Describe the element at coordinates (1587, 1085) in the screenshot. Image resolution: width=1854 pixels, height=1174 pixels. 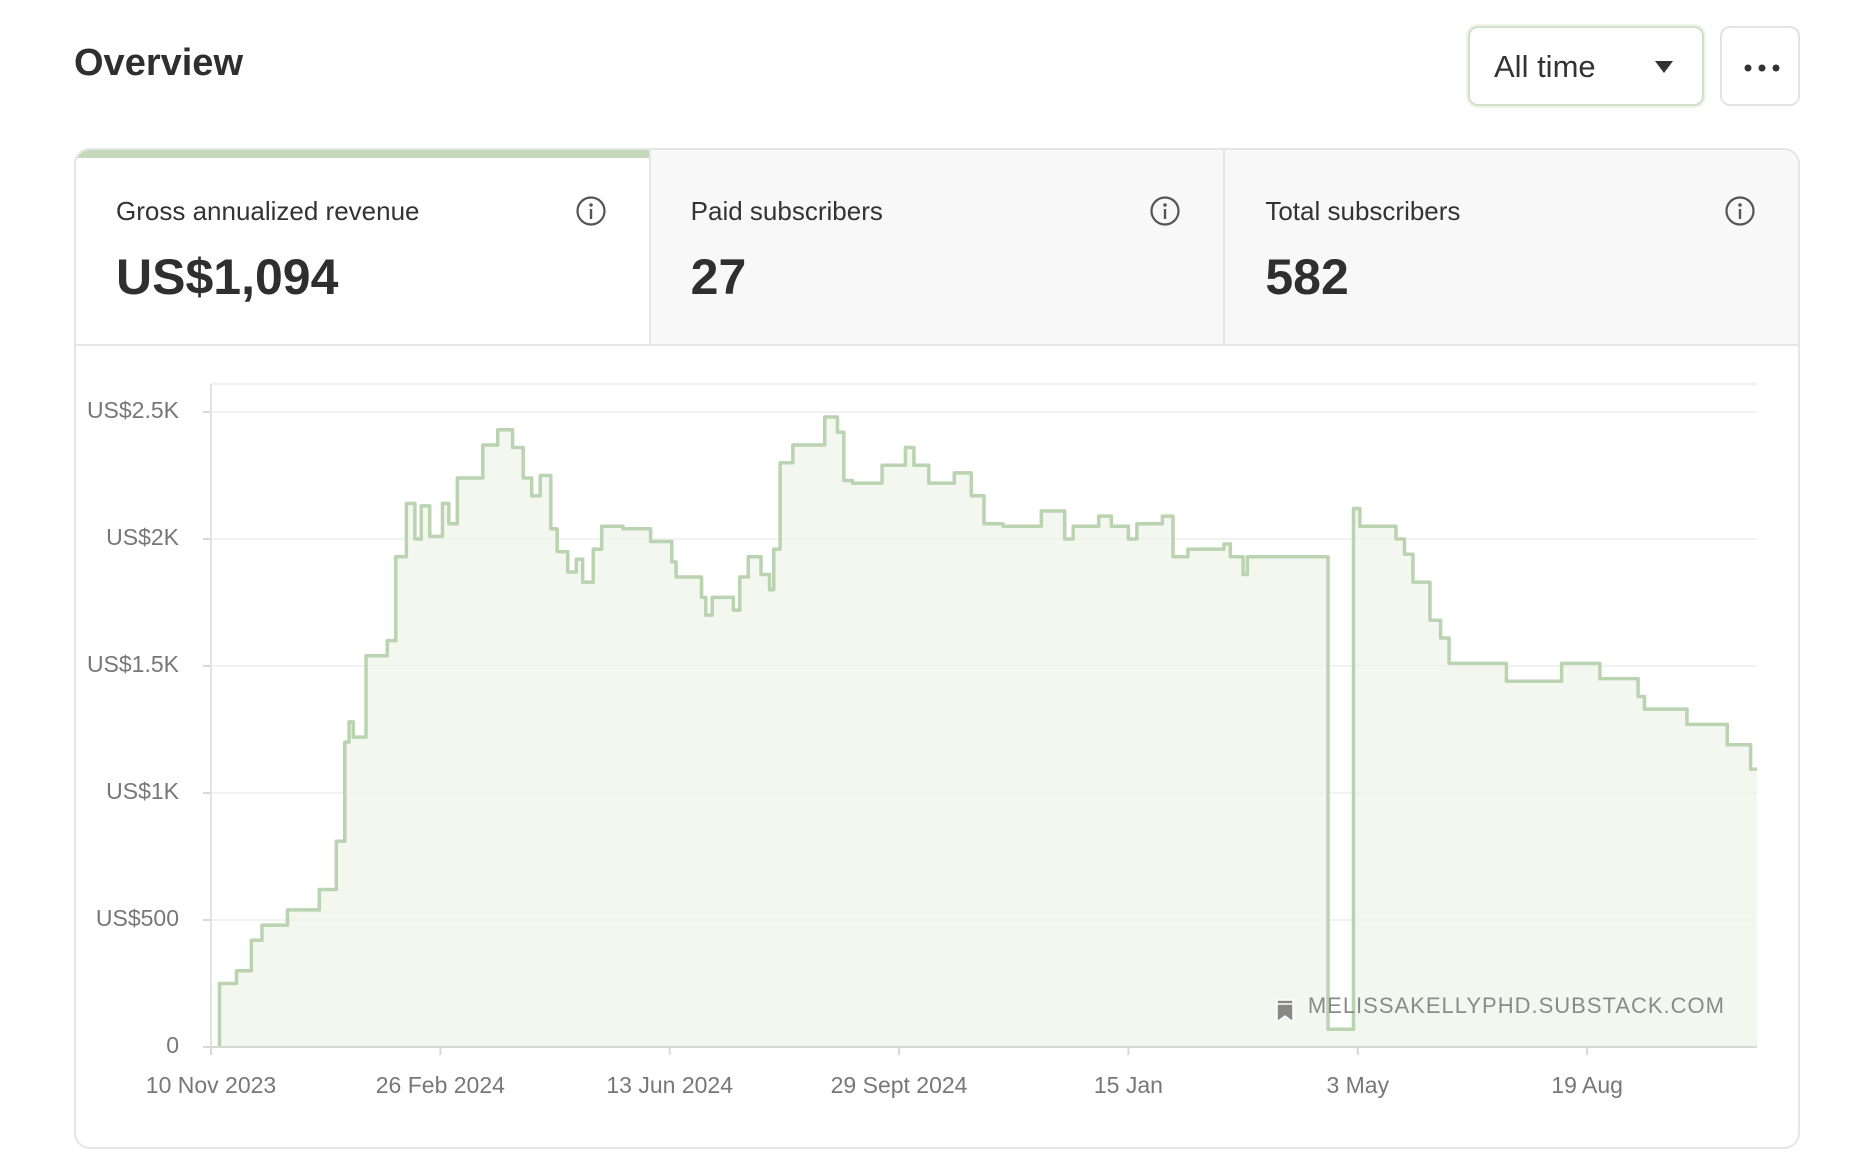
I see `x-tick-label: 19 Aug` at that location.